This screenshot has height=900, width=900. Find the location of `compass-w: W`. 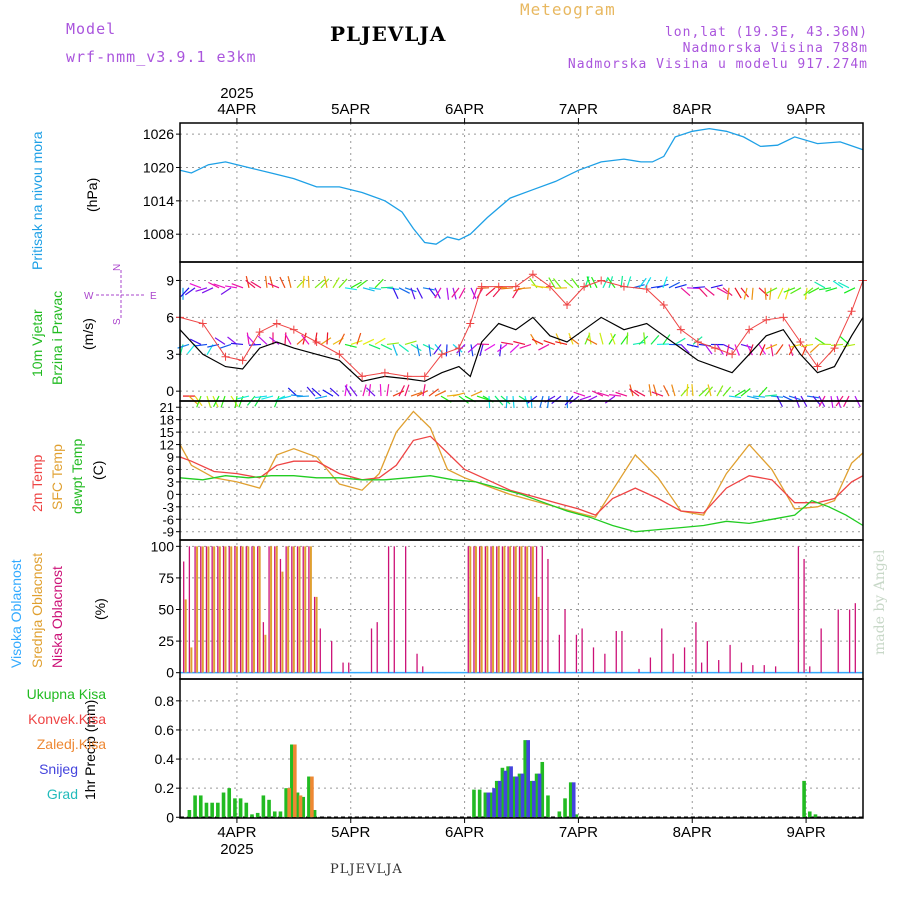

compass-w: W is located at coordinates (89, 296).